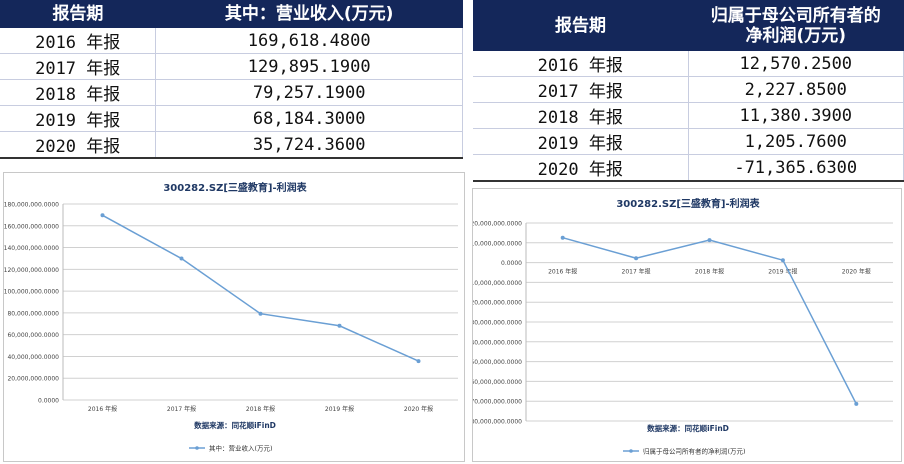 The image size is (904, 464). What do you see at coordinates (497, 323) in the screenshot?
I see `y-tick-label: -30,000,000.0000` at bounding box center [497, 323].